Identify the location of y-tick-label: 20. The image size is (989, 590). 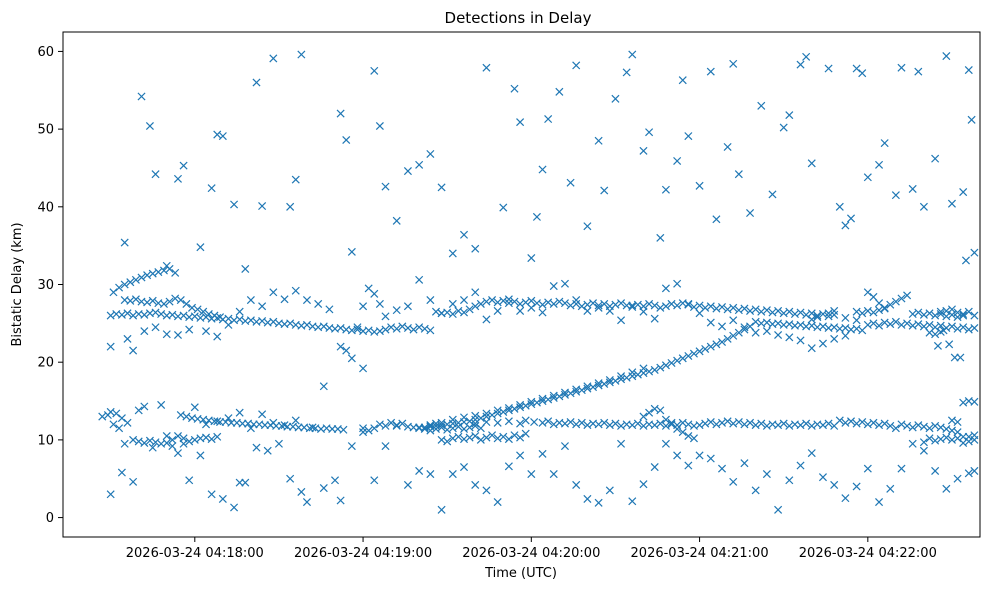
(45, 363).